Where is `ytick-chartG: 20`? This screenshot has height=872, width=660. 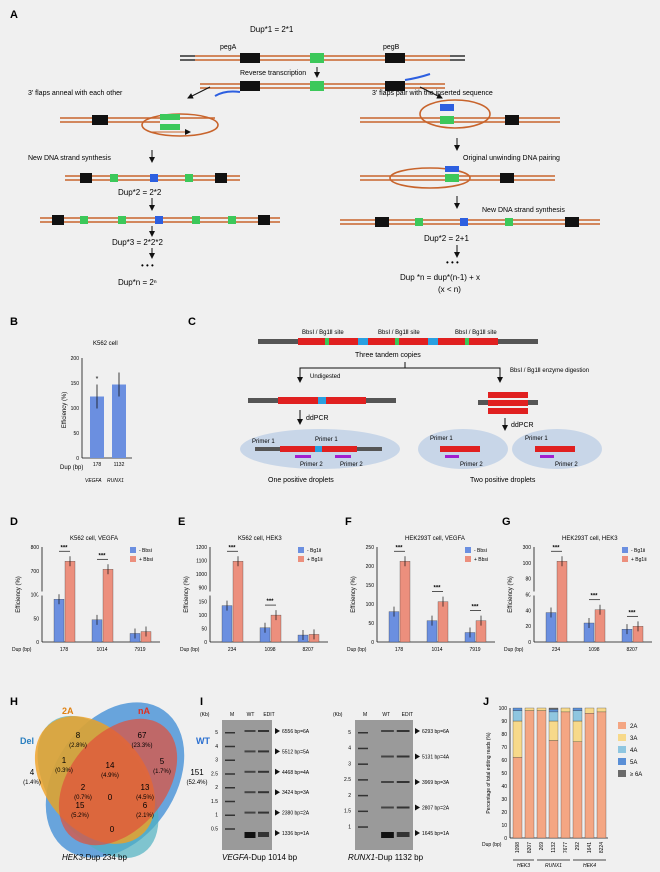
ytick-chartG: 20 is located at coordinates (528, 627).